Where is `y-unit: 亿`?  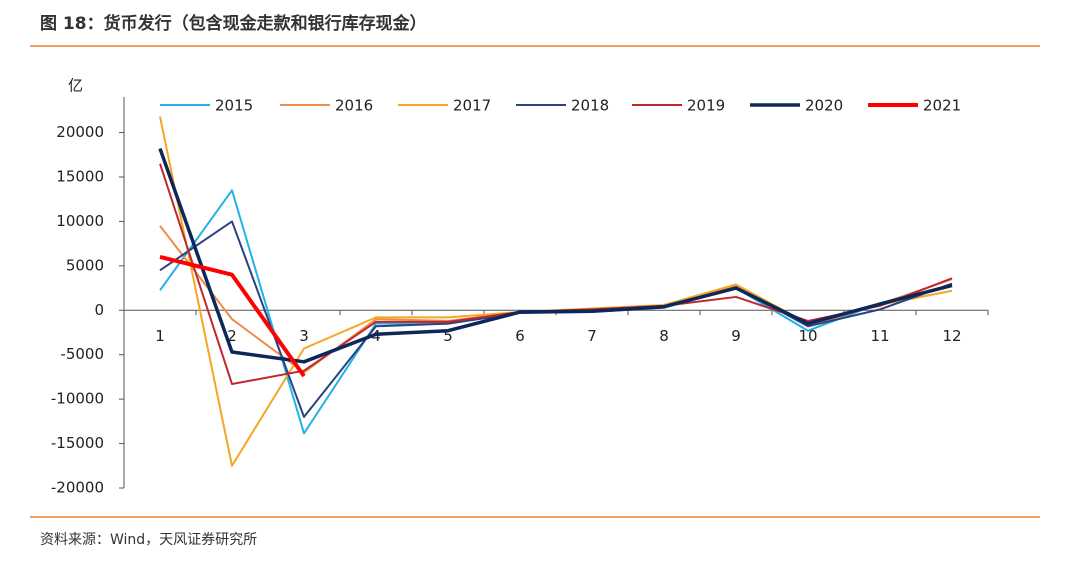 y-unit: 亿 is located at coordinates (75, 86).